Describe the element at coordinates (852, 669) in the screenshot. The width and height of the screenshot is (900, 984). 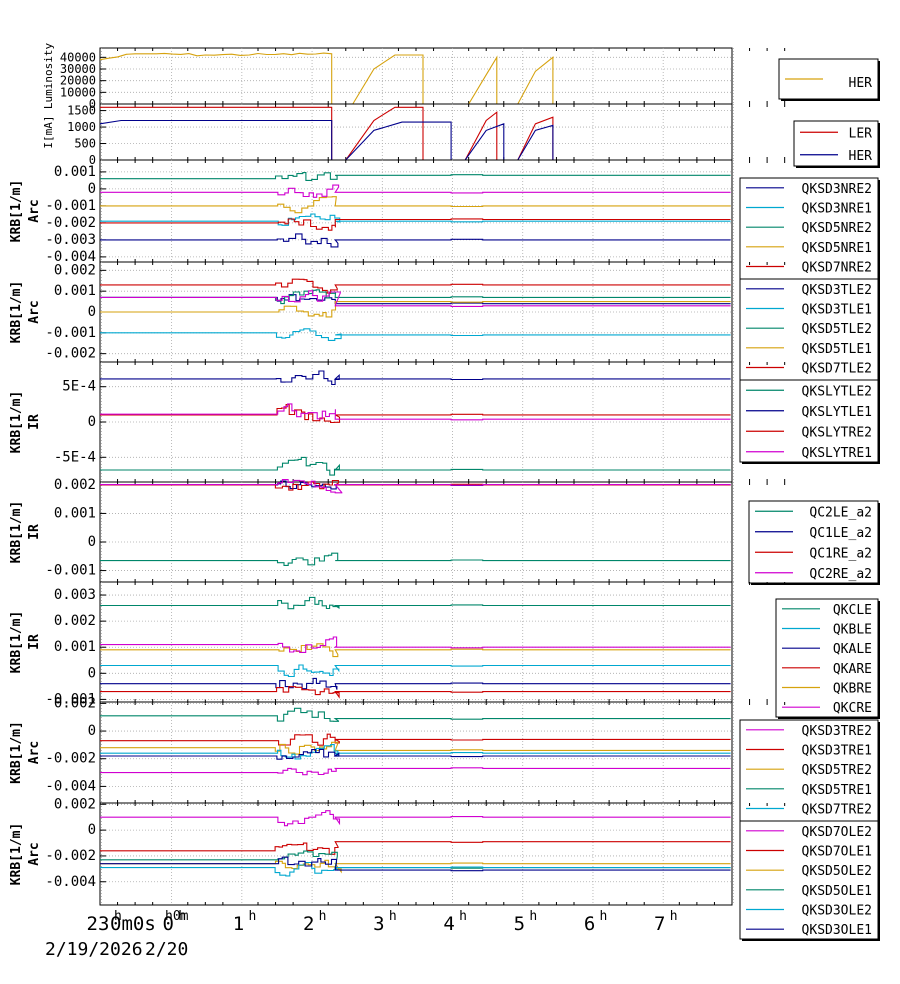
I see `legend-label: QKARE` at that location.